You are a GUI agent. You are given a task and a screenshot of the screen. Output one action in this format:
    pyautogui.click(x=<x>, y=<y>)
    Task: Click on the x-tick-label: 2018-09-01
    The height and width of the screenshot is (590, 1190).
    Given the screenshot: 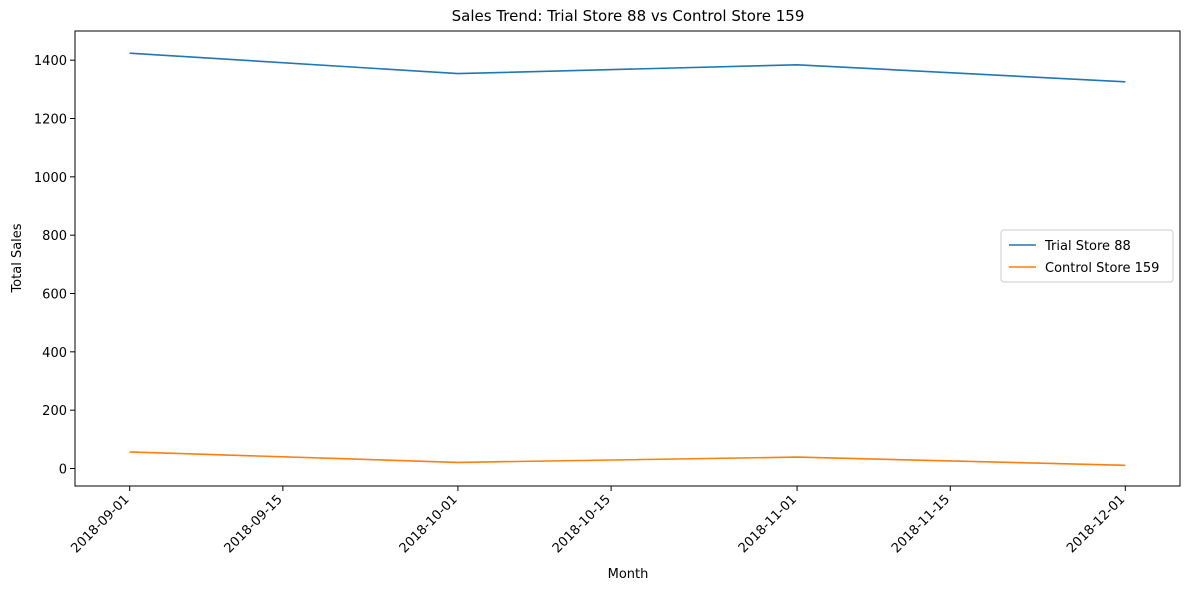 What is the action you would take?
    pyautogui.click(x=100, y=524)
    